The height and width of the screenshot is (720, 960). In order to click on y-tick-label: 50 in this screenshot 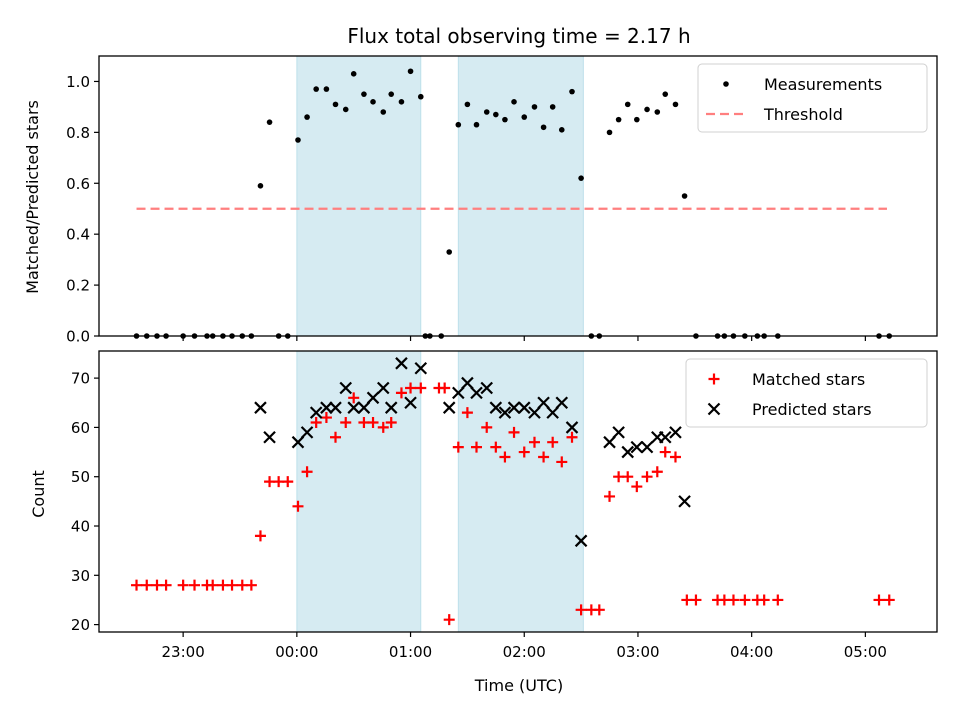, I will do `click(80, 477)`.